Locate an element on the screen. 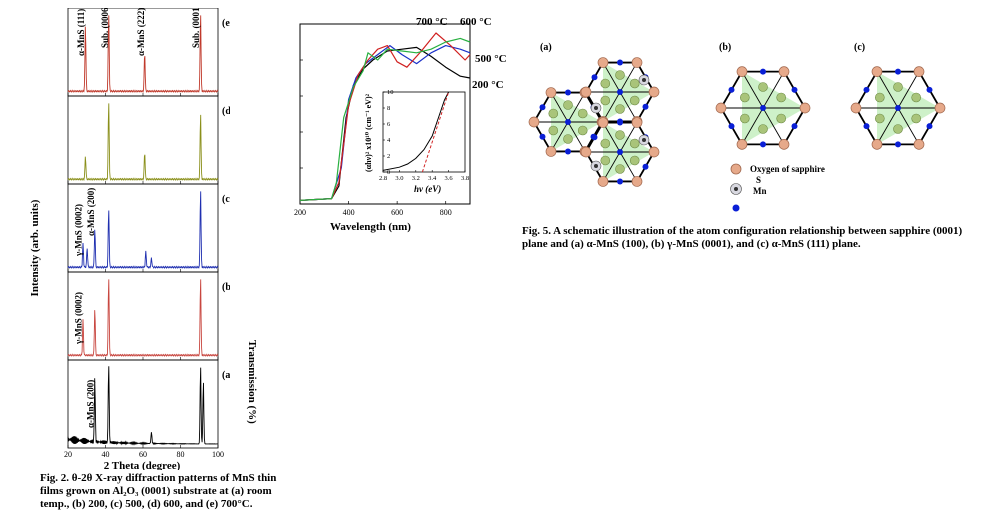 The image size is (1000, 516). xrd-x-tick-label: 60 is located at coordinates (143, 454).